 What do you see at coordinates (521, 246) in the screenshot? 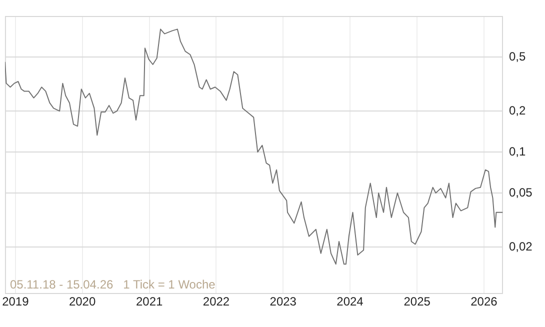
I see `y-tick-label: 0,02` at bounding box center [521, 246].